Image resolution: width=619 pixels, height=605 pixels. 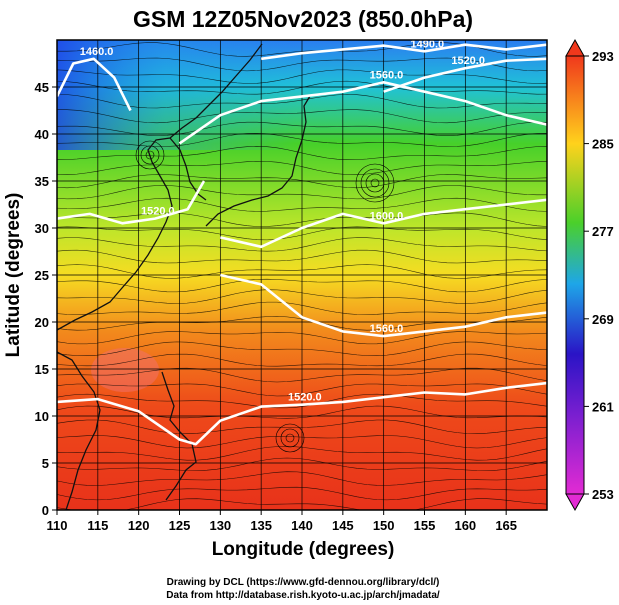 What do you see at coordinates (603, 494) in the screenshot?
I see `colorbar-tick-label-0: 253` at bounding box center [603, 494].